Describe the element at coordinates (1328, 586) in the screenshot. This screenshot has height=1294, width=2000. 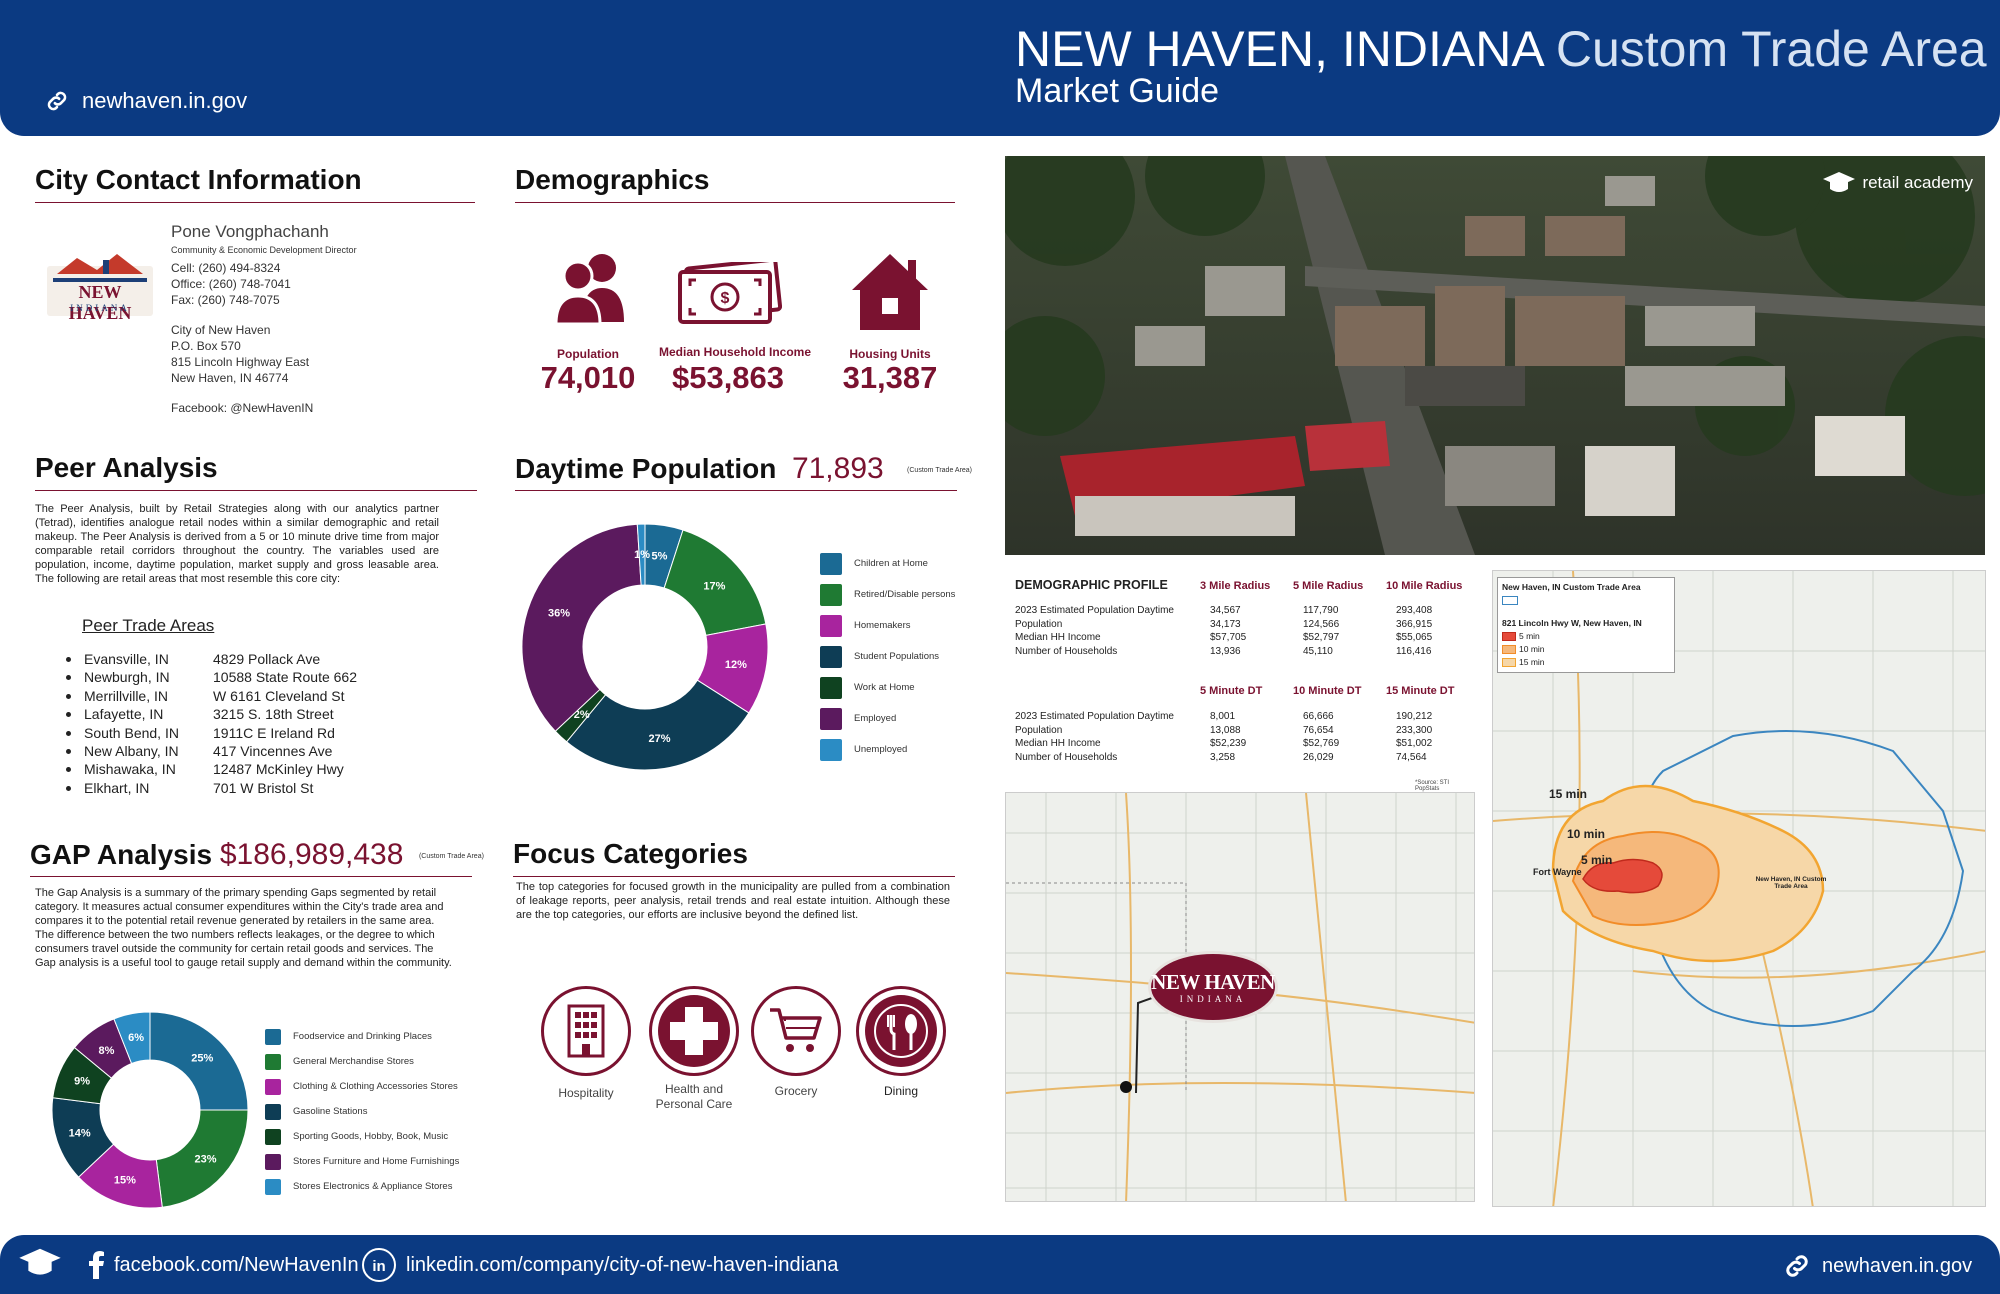
I see `profile-col-header: 5 Mile Radius` at that location.